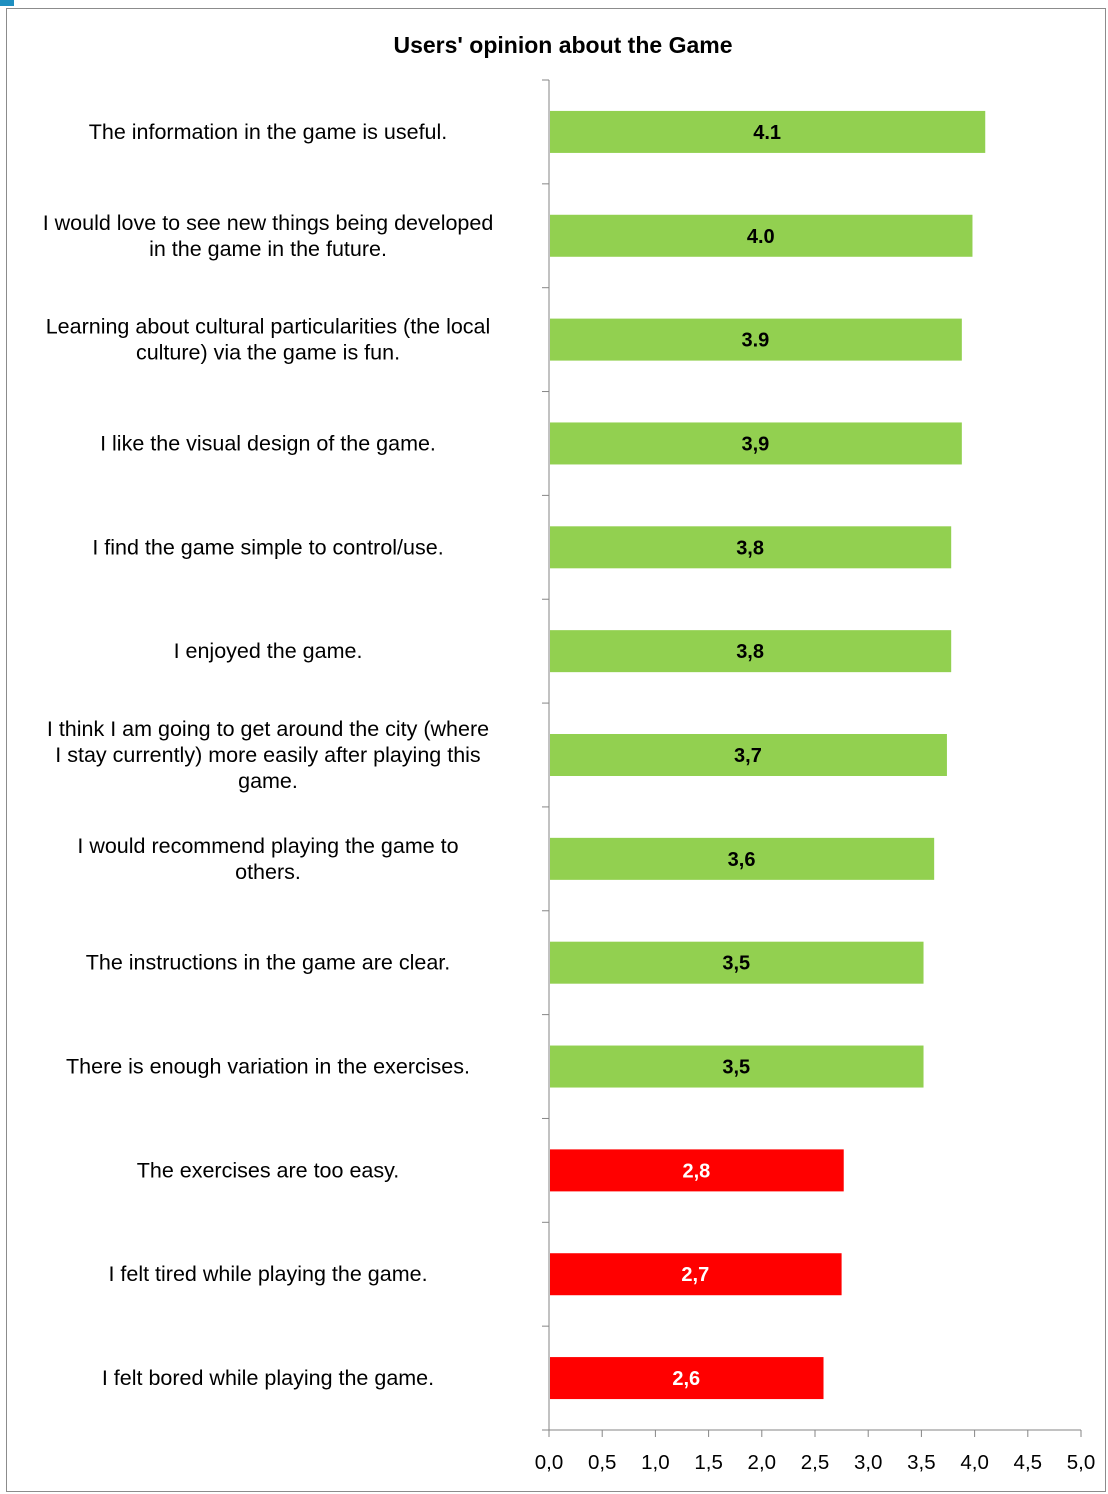 This screenshot has width=1108, height=1494. I want to click on category-label-line: I felt tired while playing the game., so click(267, 1274).